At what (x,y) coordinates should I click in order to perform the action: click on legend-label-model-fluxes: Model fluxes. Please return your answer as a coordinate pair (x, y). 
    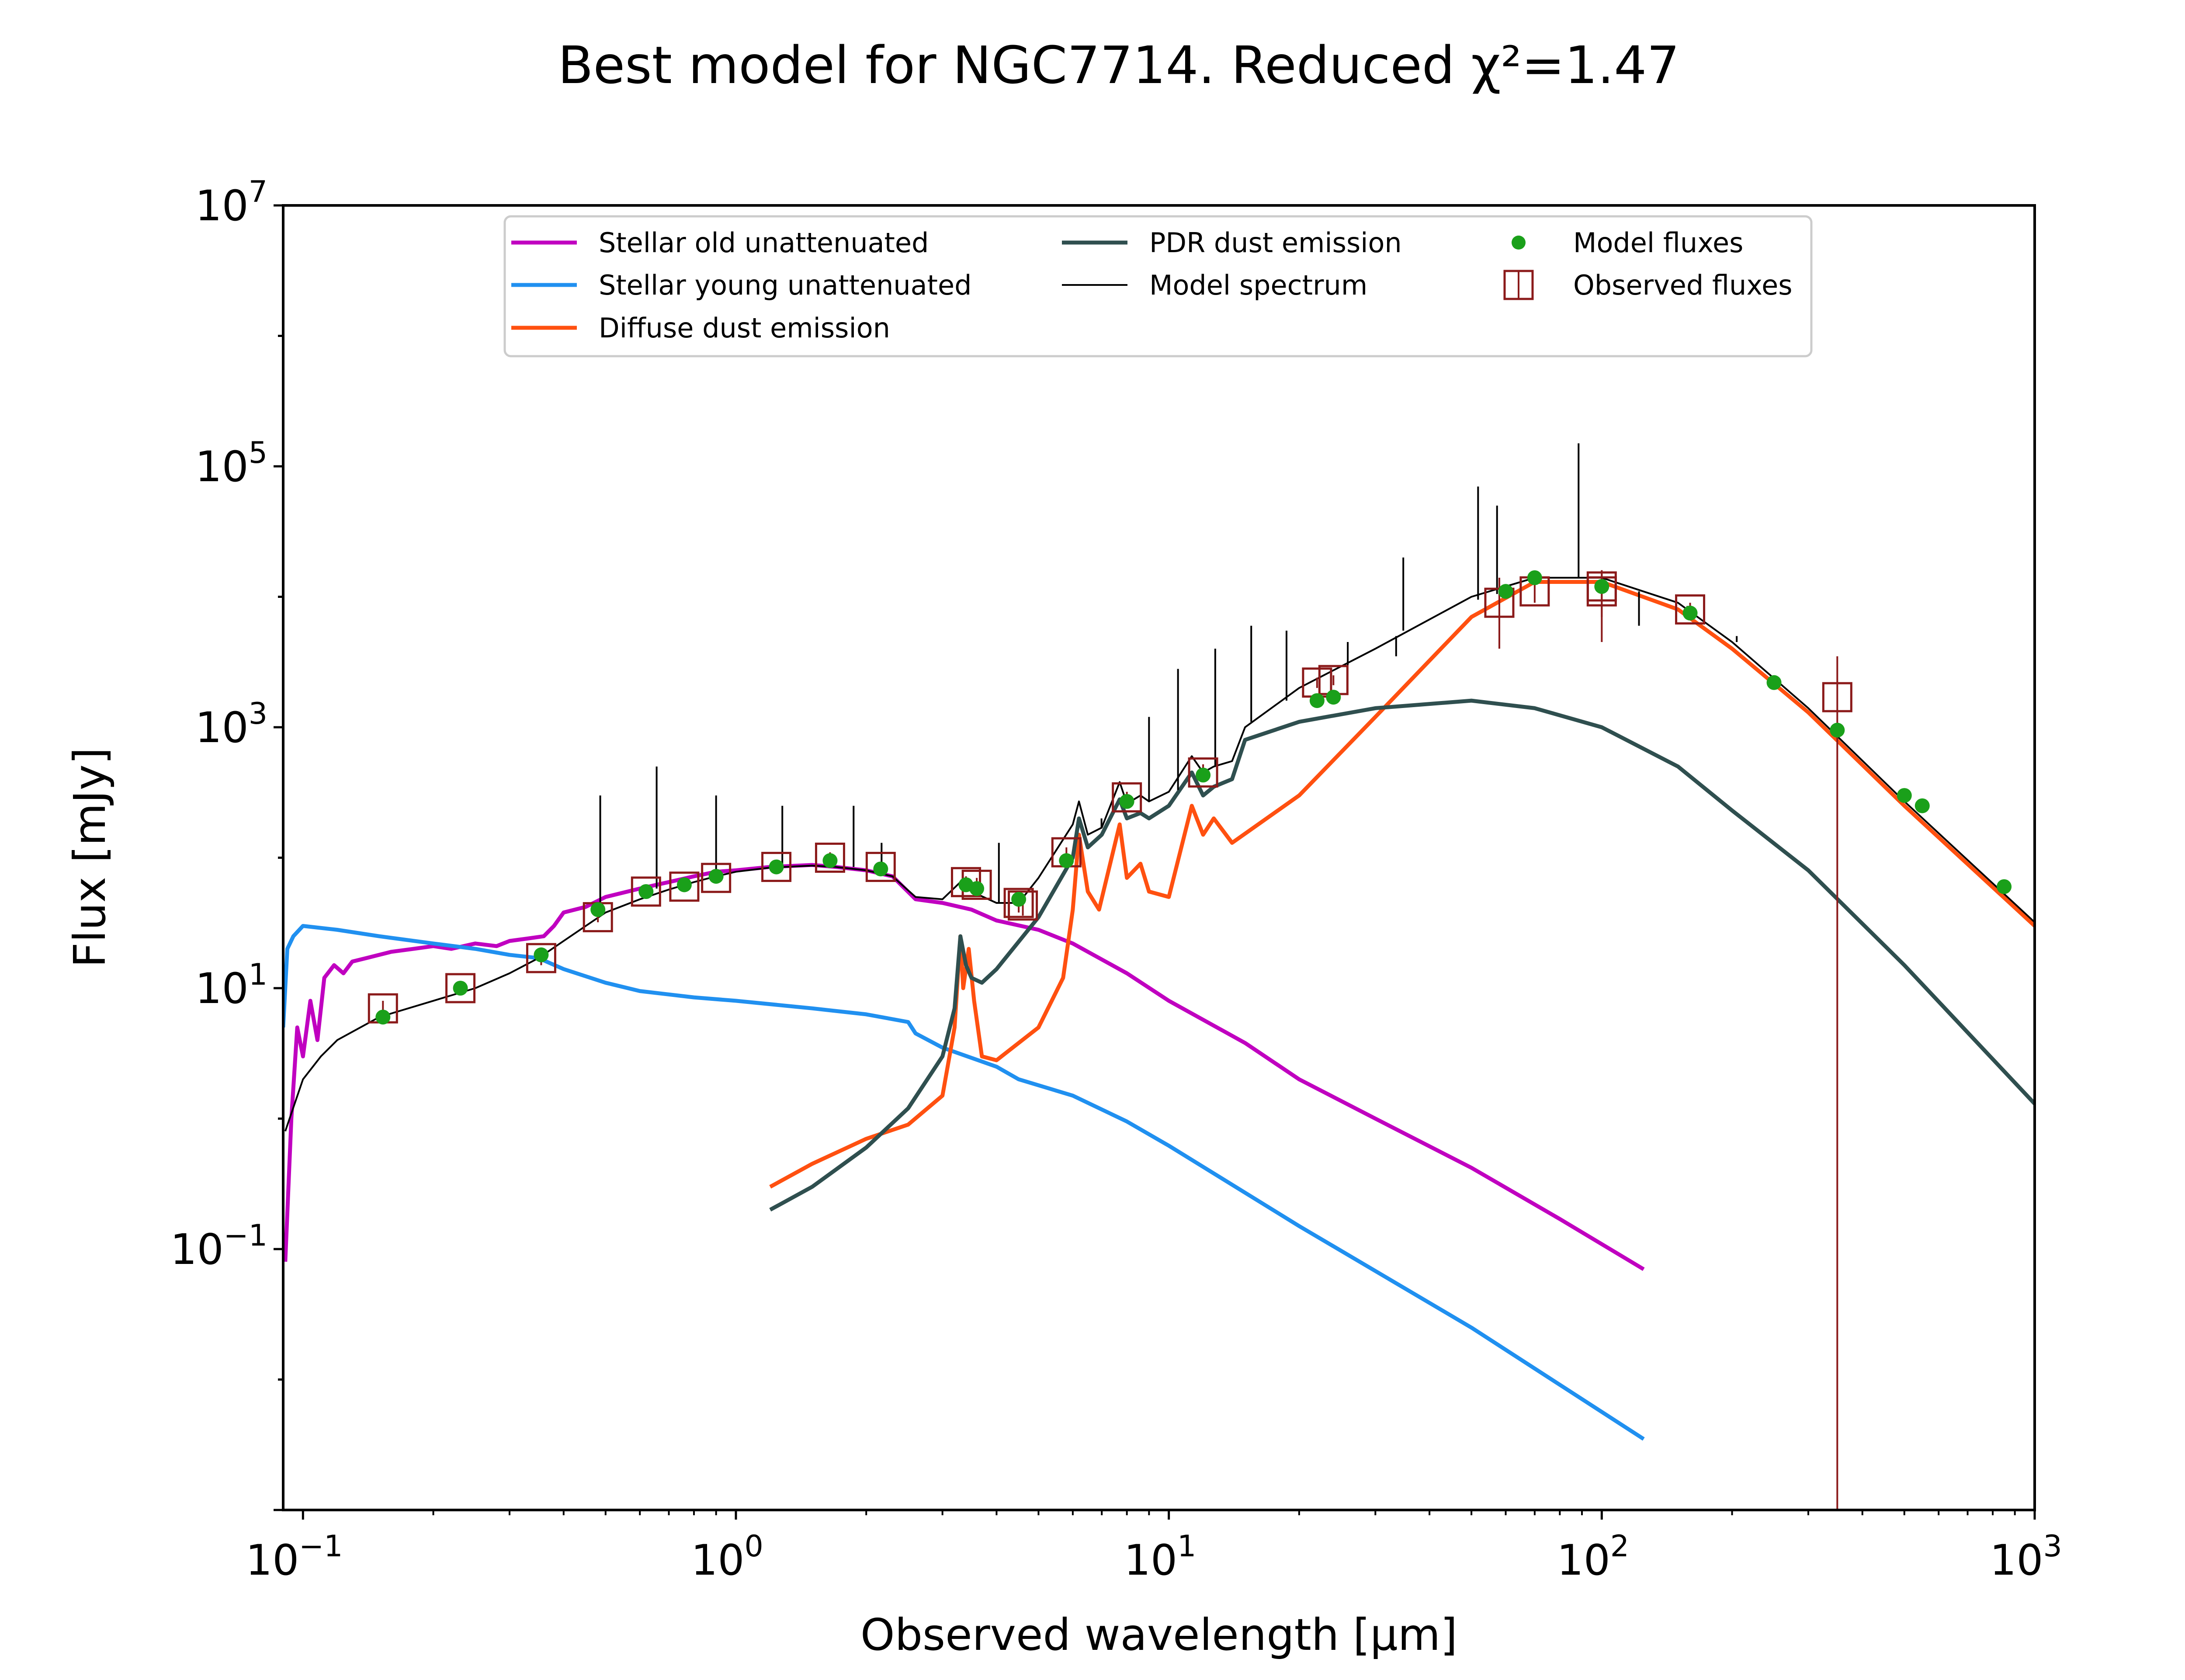
    Looking at the image, I should click on (1658, 243).